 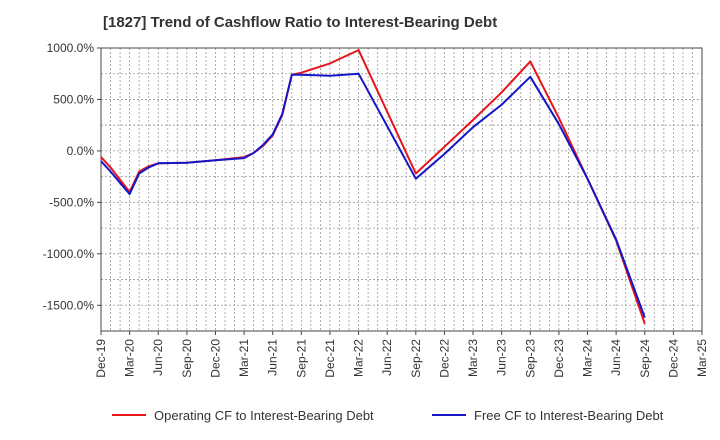 What do you see at coordinates (673, 358) in the screenshot?
I see `x-tick-label: Dec-24` at bounding box center [673, 358].